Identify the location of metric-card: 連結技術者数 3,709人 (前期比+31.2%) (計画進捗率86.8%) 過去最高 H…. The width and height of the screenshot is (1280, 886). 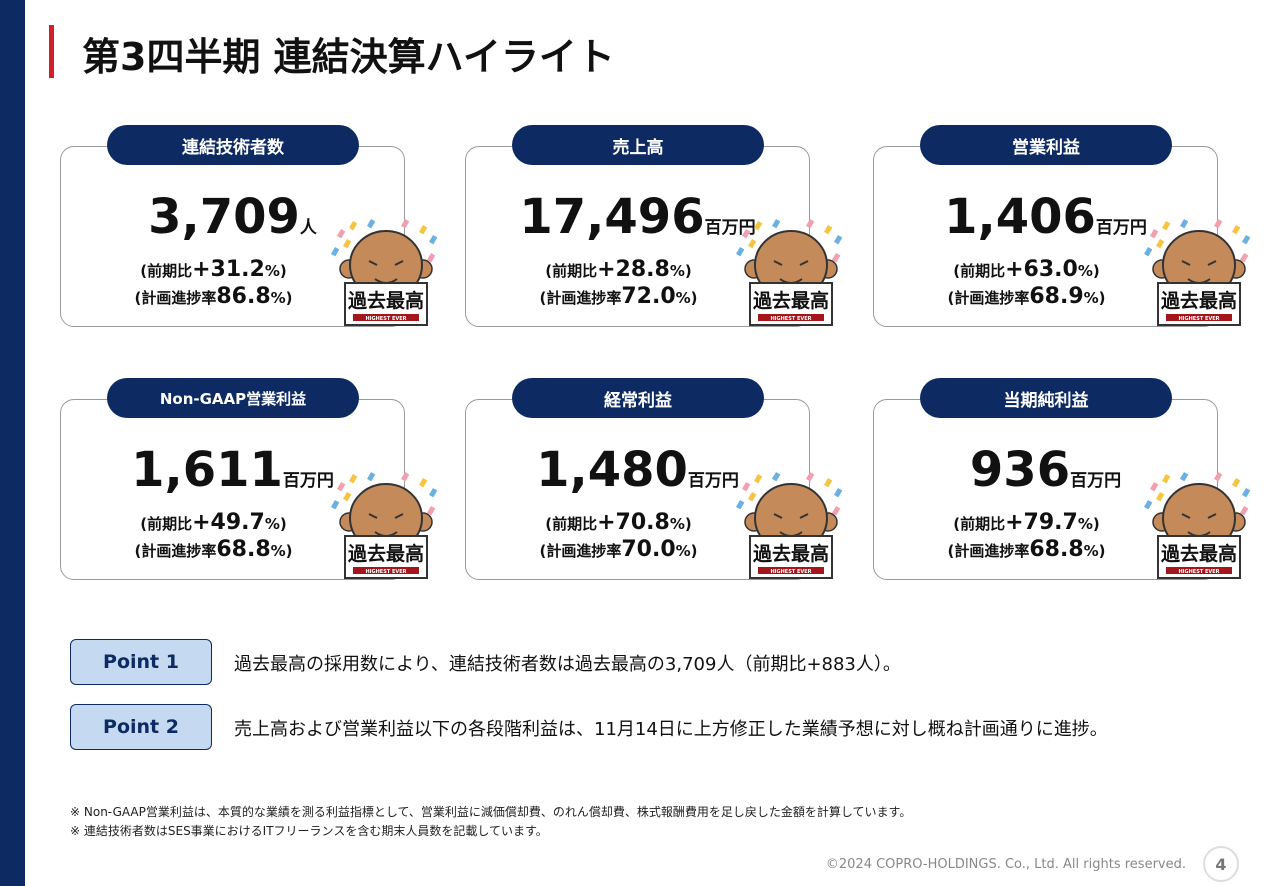
(249, 226).